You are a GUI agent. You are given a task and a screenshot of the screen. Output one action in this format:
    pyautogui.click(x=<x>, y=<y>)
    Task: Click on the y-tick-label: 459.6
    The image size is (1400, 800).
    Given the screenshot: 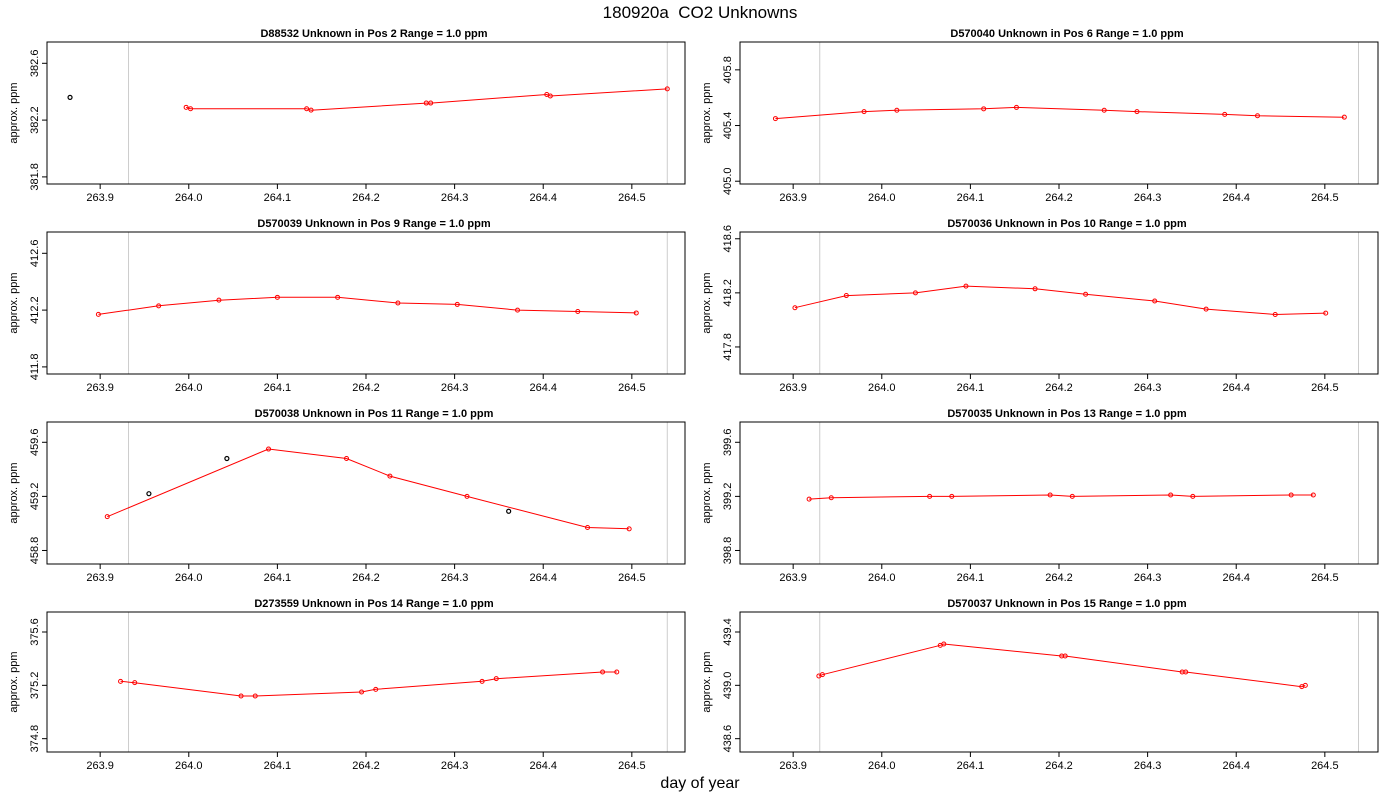 What is the action you would take?
    pyautogui.click(x=35, y=443)
    